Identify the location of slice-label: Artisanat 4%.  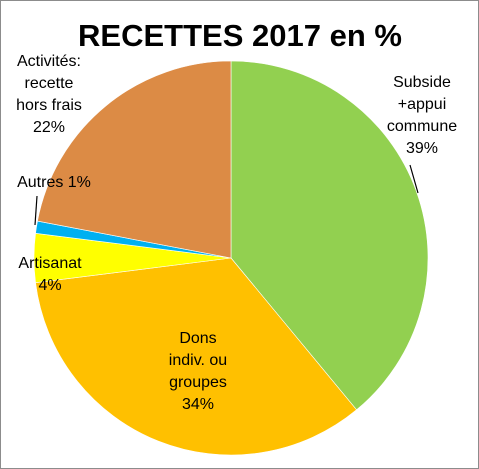
(50, 274).